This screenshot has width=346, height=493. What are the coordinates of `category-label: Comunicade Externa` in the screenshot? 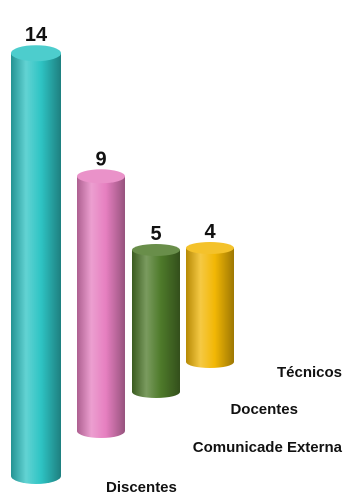 It's located at (268, 447).